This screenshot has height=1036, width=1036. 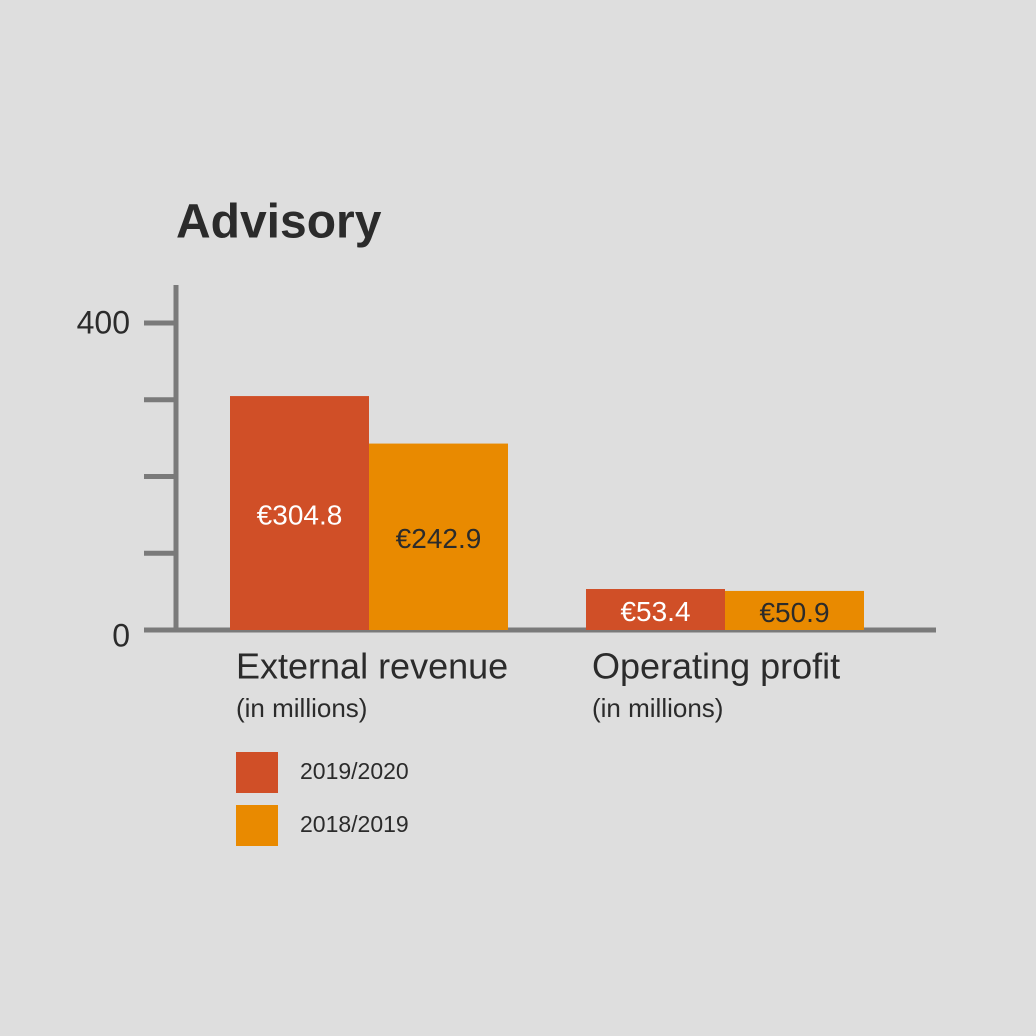 What do you see at coordinates (372, 666) in the screenshot?
I see `x-tick-label: External revenue` at bounding box center [372, 666].